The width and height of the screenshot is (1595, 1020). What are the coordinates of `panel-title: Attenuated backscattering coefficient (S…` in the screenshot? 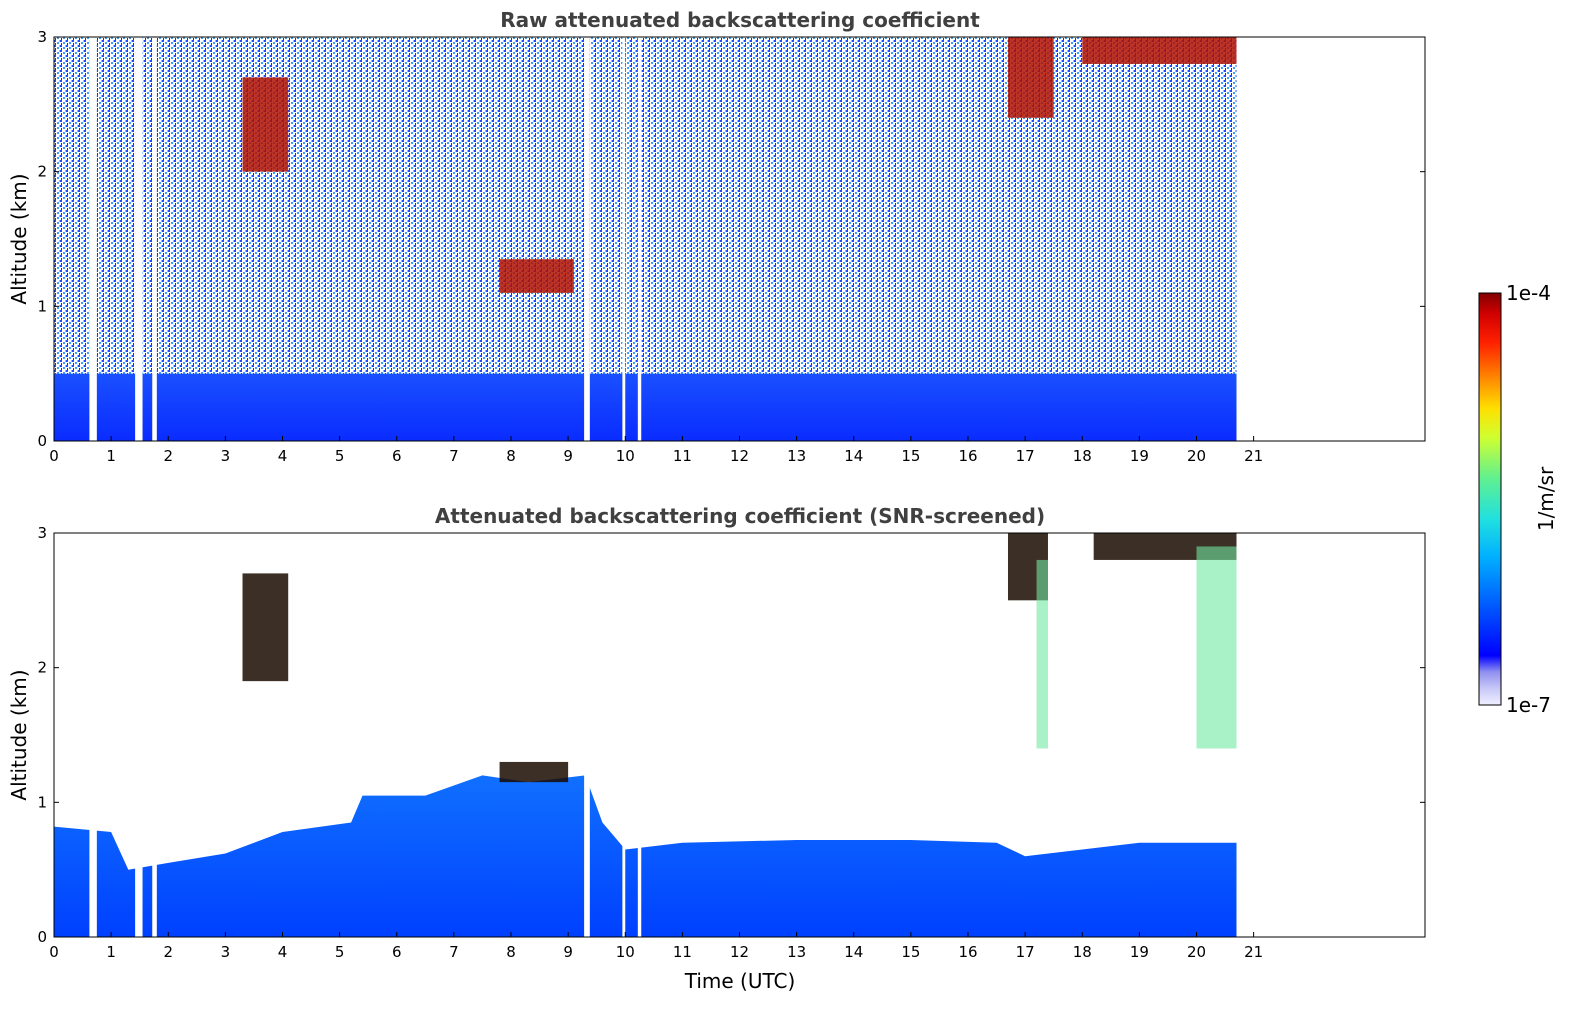 It's located at (740, 516).